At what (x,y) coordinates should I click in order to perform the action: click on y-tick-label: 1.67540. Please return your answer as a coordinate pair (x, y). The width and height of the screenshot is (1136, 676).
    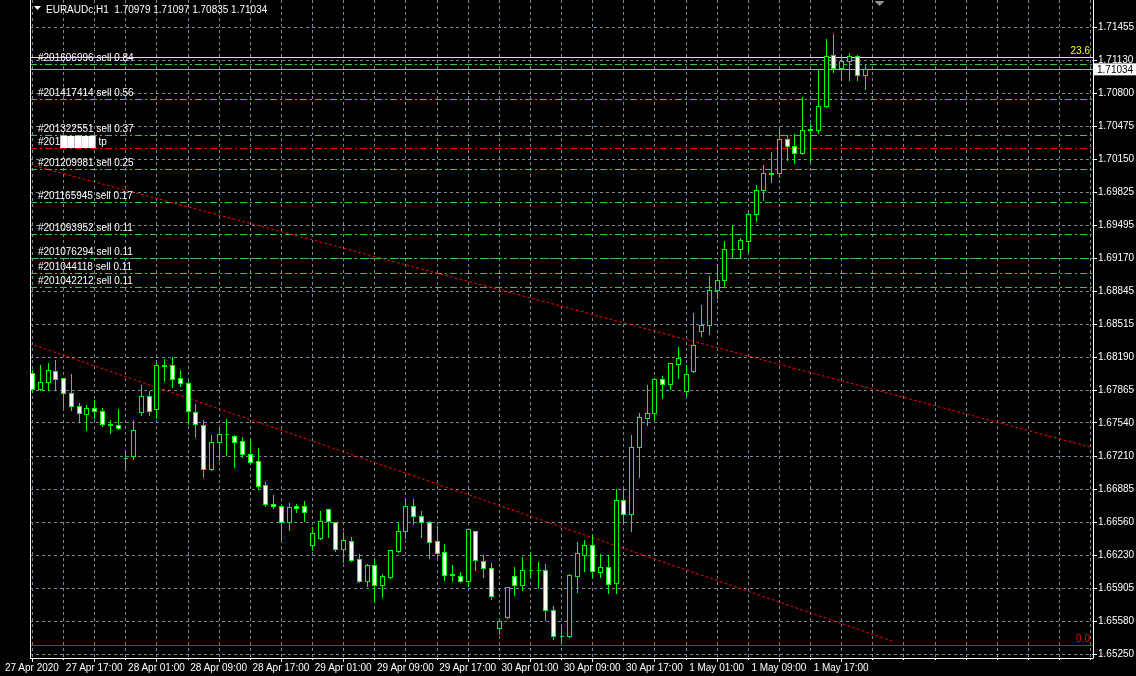
    Looking at the image, I should click on (1116, 422).